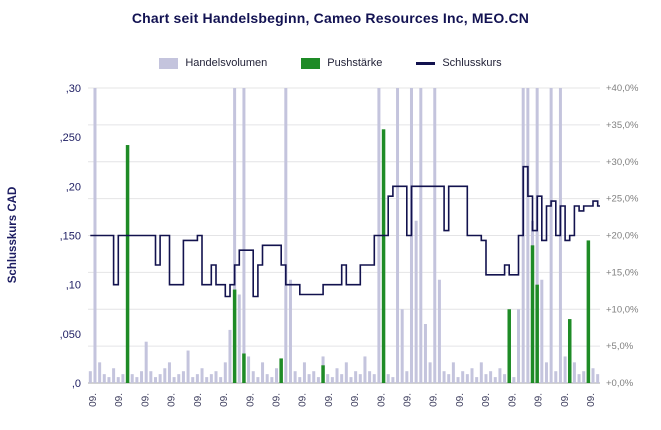 The width and height of the screenshot is (661, 430). Describe the element at coordinates (70, 138) in the screenshot. I see `left-axis-tick-label: ,250` at that location.